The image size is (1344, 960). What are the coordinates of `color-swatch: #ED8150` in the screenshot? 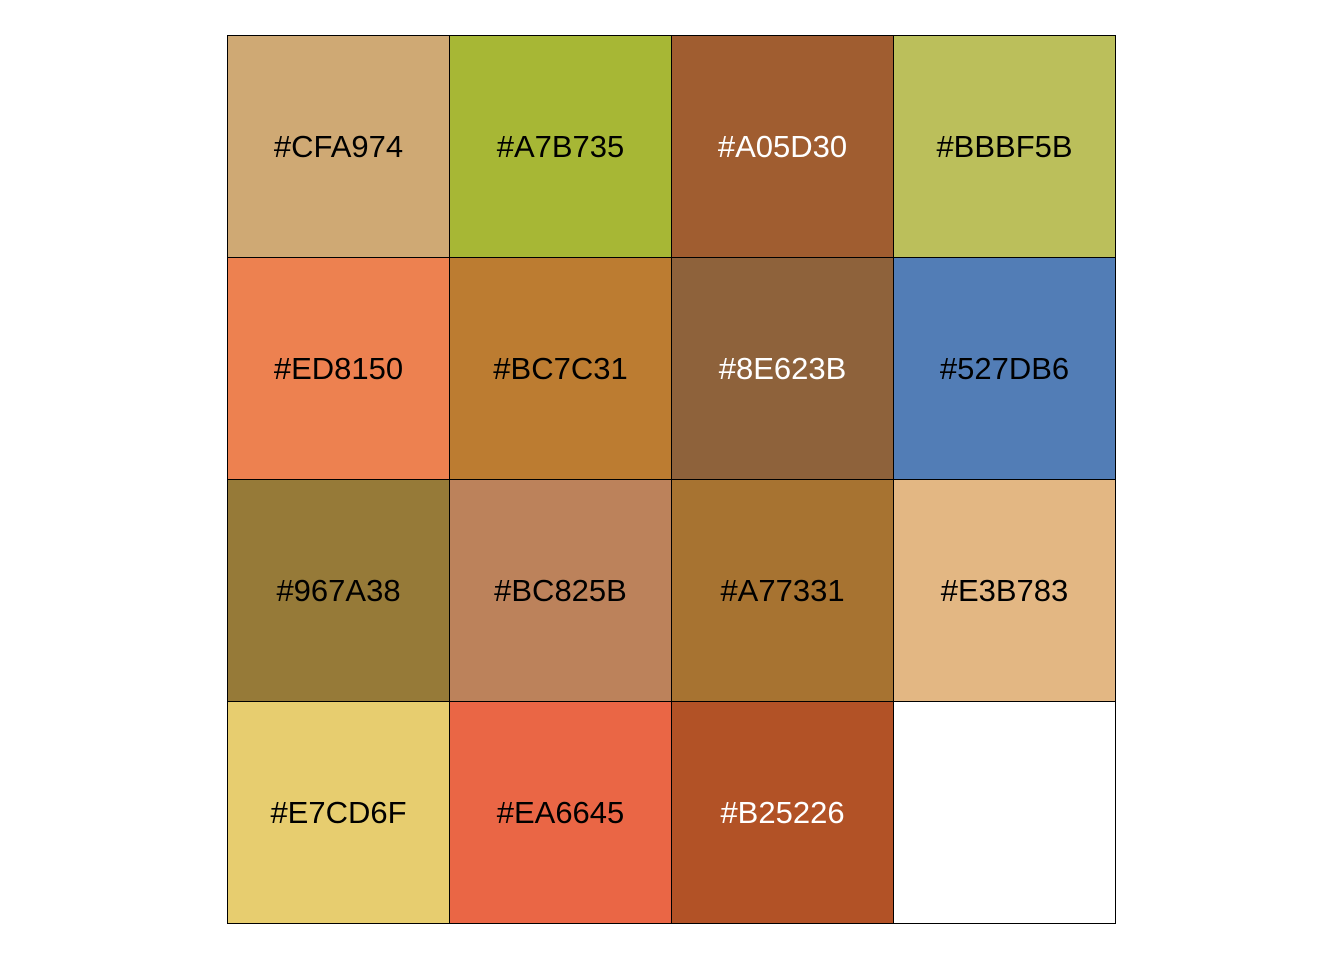 It's located at (339, 369).